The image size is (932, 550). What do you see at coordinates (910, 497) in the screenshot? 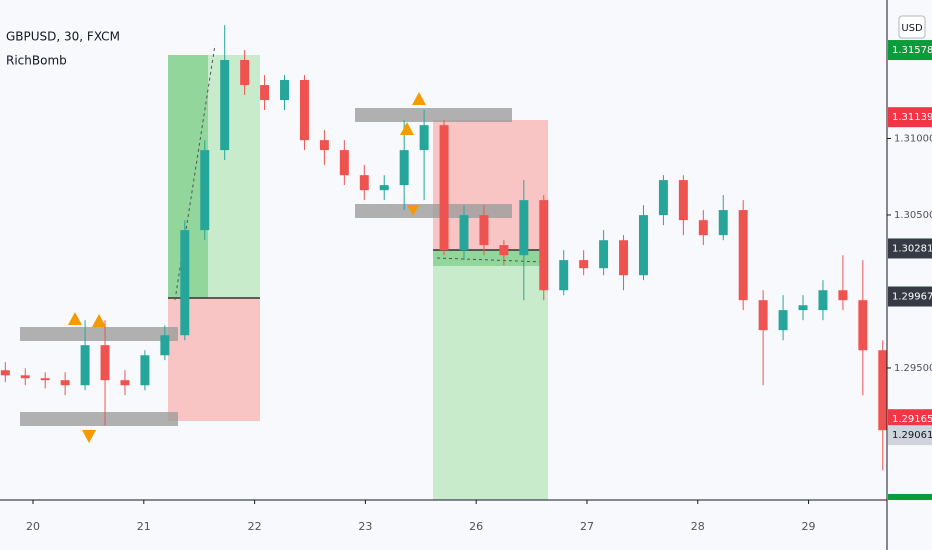
I see `volume-marker` at bounding box center [910, 497].